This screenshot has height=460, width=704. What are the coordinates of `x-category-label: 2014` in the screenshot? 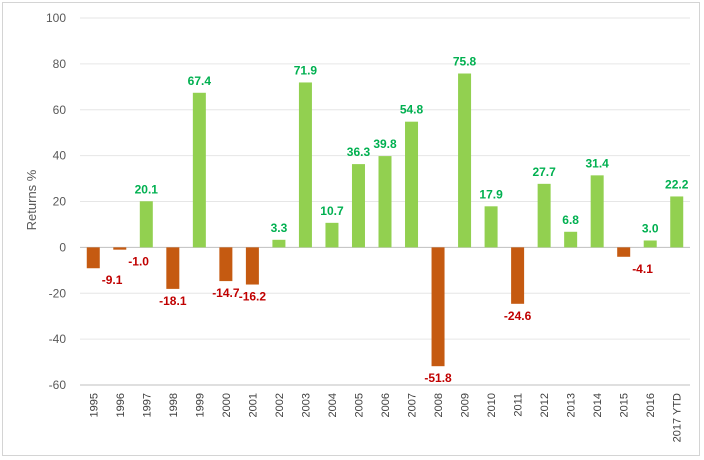 It's located at (598, 405).